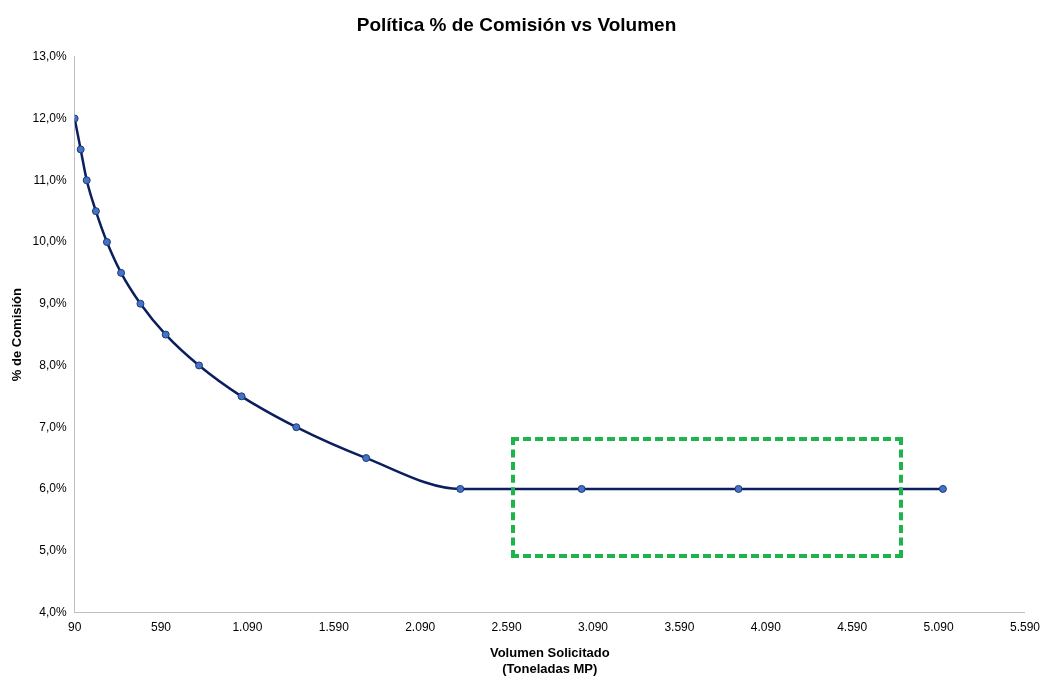 The width and height of the screenshot is (1043, 681). What do you see at coordinates (938, 626) in the screenshot?
I see `x-tick-label: 5.090` at bounding box center [938, 626].